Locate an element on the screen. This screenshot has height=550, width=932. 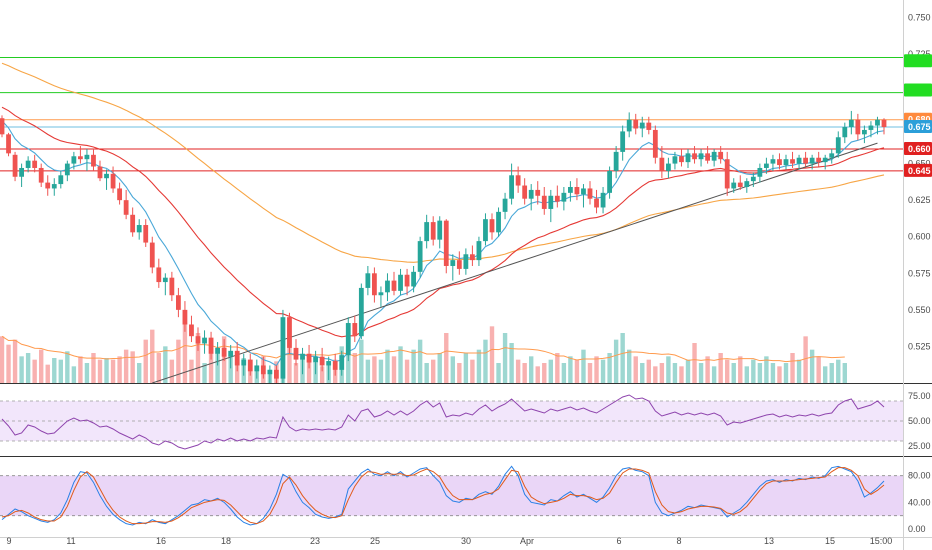
price-axis-tick-label: 0.575 is located at coordinates (919, 273).